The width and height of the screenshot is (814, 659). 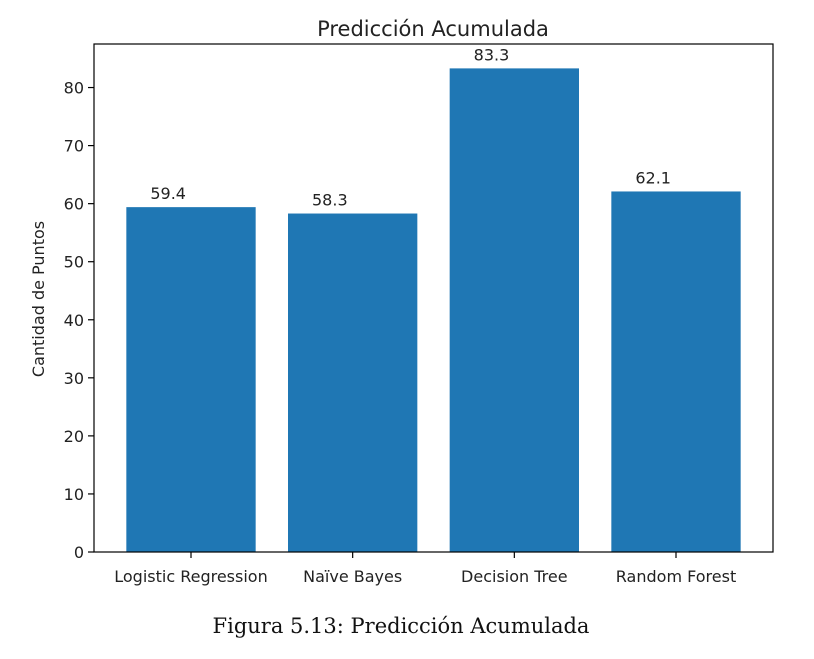 What do you see at coordinates (74, 88) in the screenshot?
I see `y-tick-label: 80` at bounding box center [74, 88].